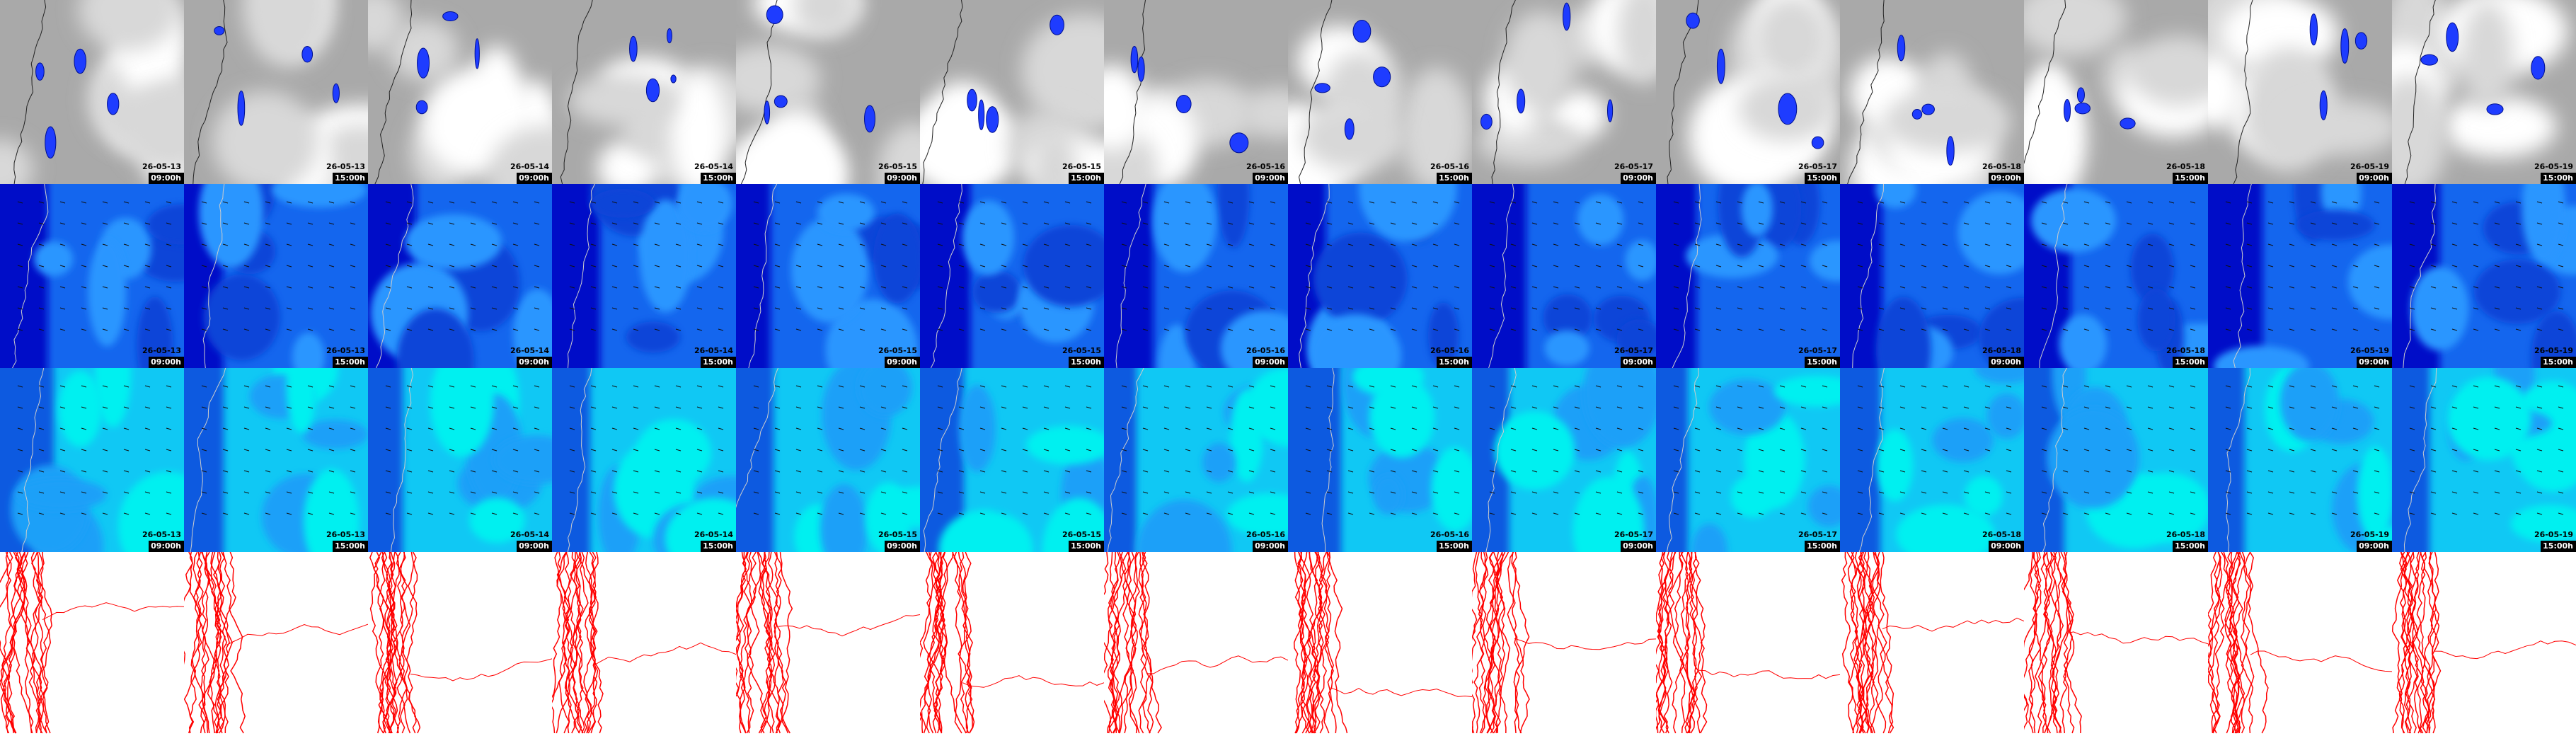 The image size is (2576, 736). I want to click on date-label: 26-05-17, so click(1634, 351).